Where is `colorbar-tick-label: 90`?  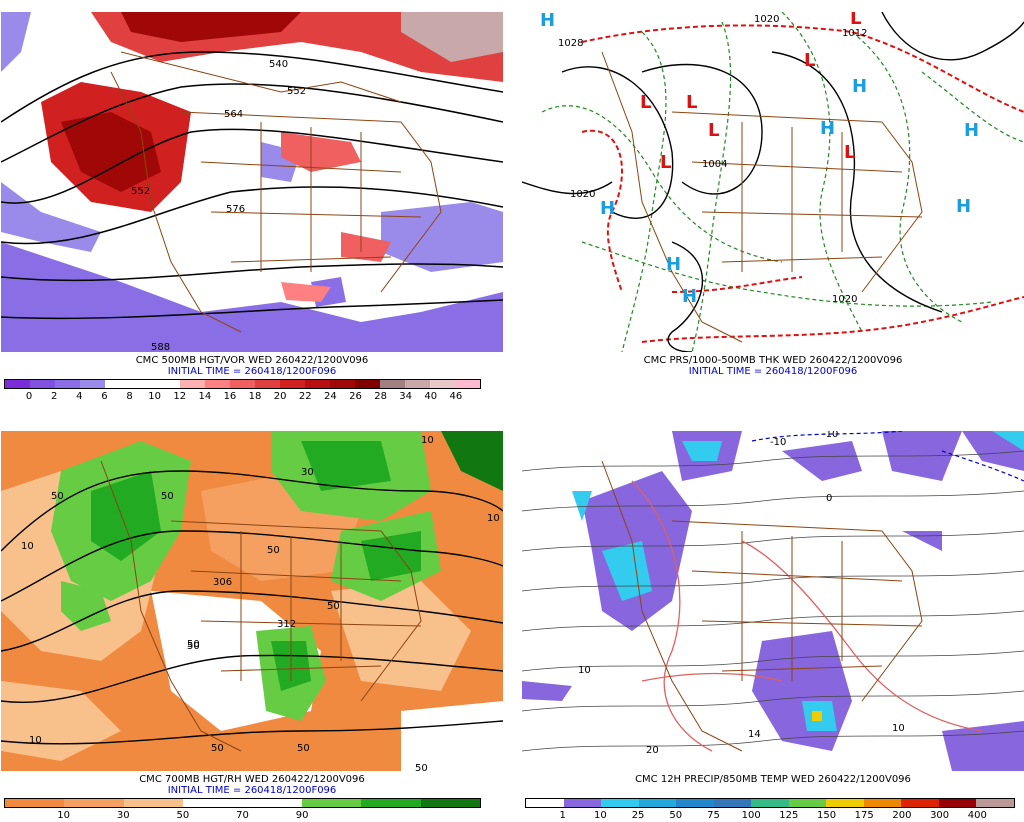
colorbar-tick-label: 90 is located at coordinates (302, 815).